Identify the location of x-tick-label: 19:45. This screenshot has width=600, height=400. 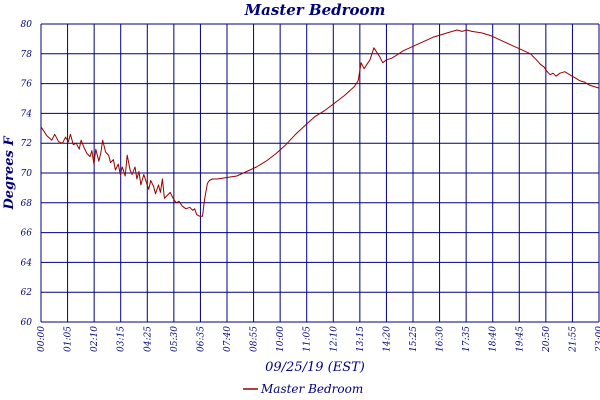
(520, 339).